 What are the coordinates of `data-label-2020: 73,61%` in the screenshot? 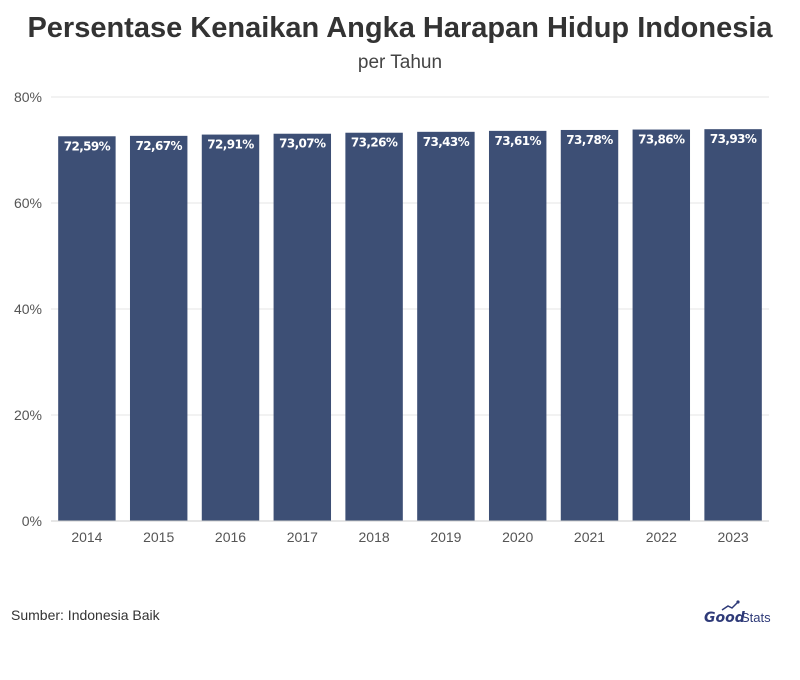 It's located at (518, 141).